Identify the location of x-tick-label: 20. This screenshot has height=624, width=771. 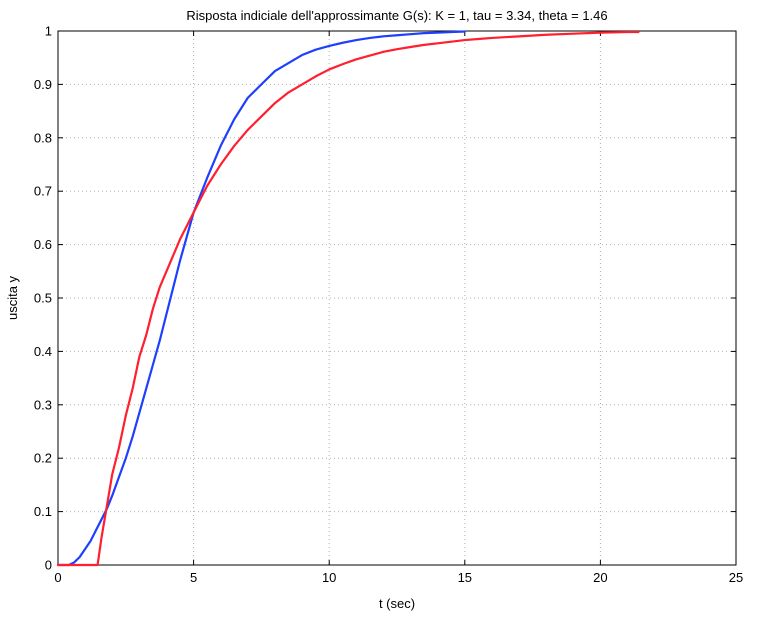
(600, 577).